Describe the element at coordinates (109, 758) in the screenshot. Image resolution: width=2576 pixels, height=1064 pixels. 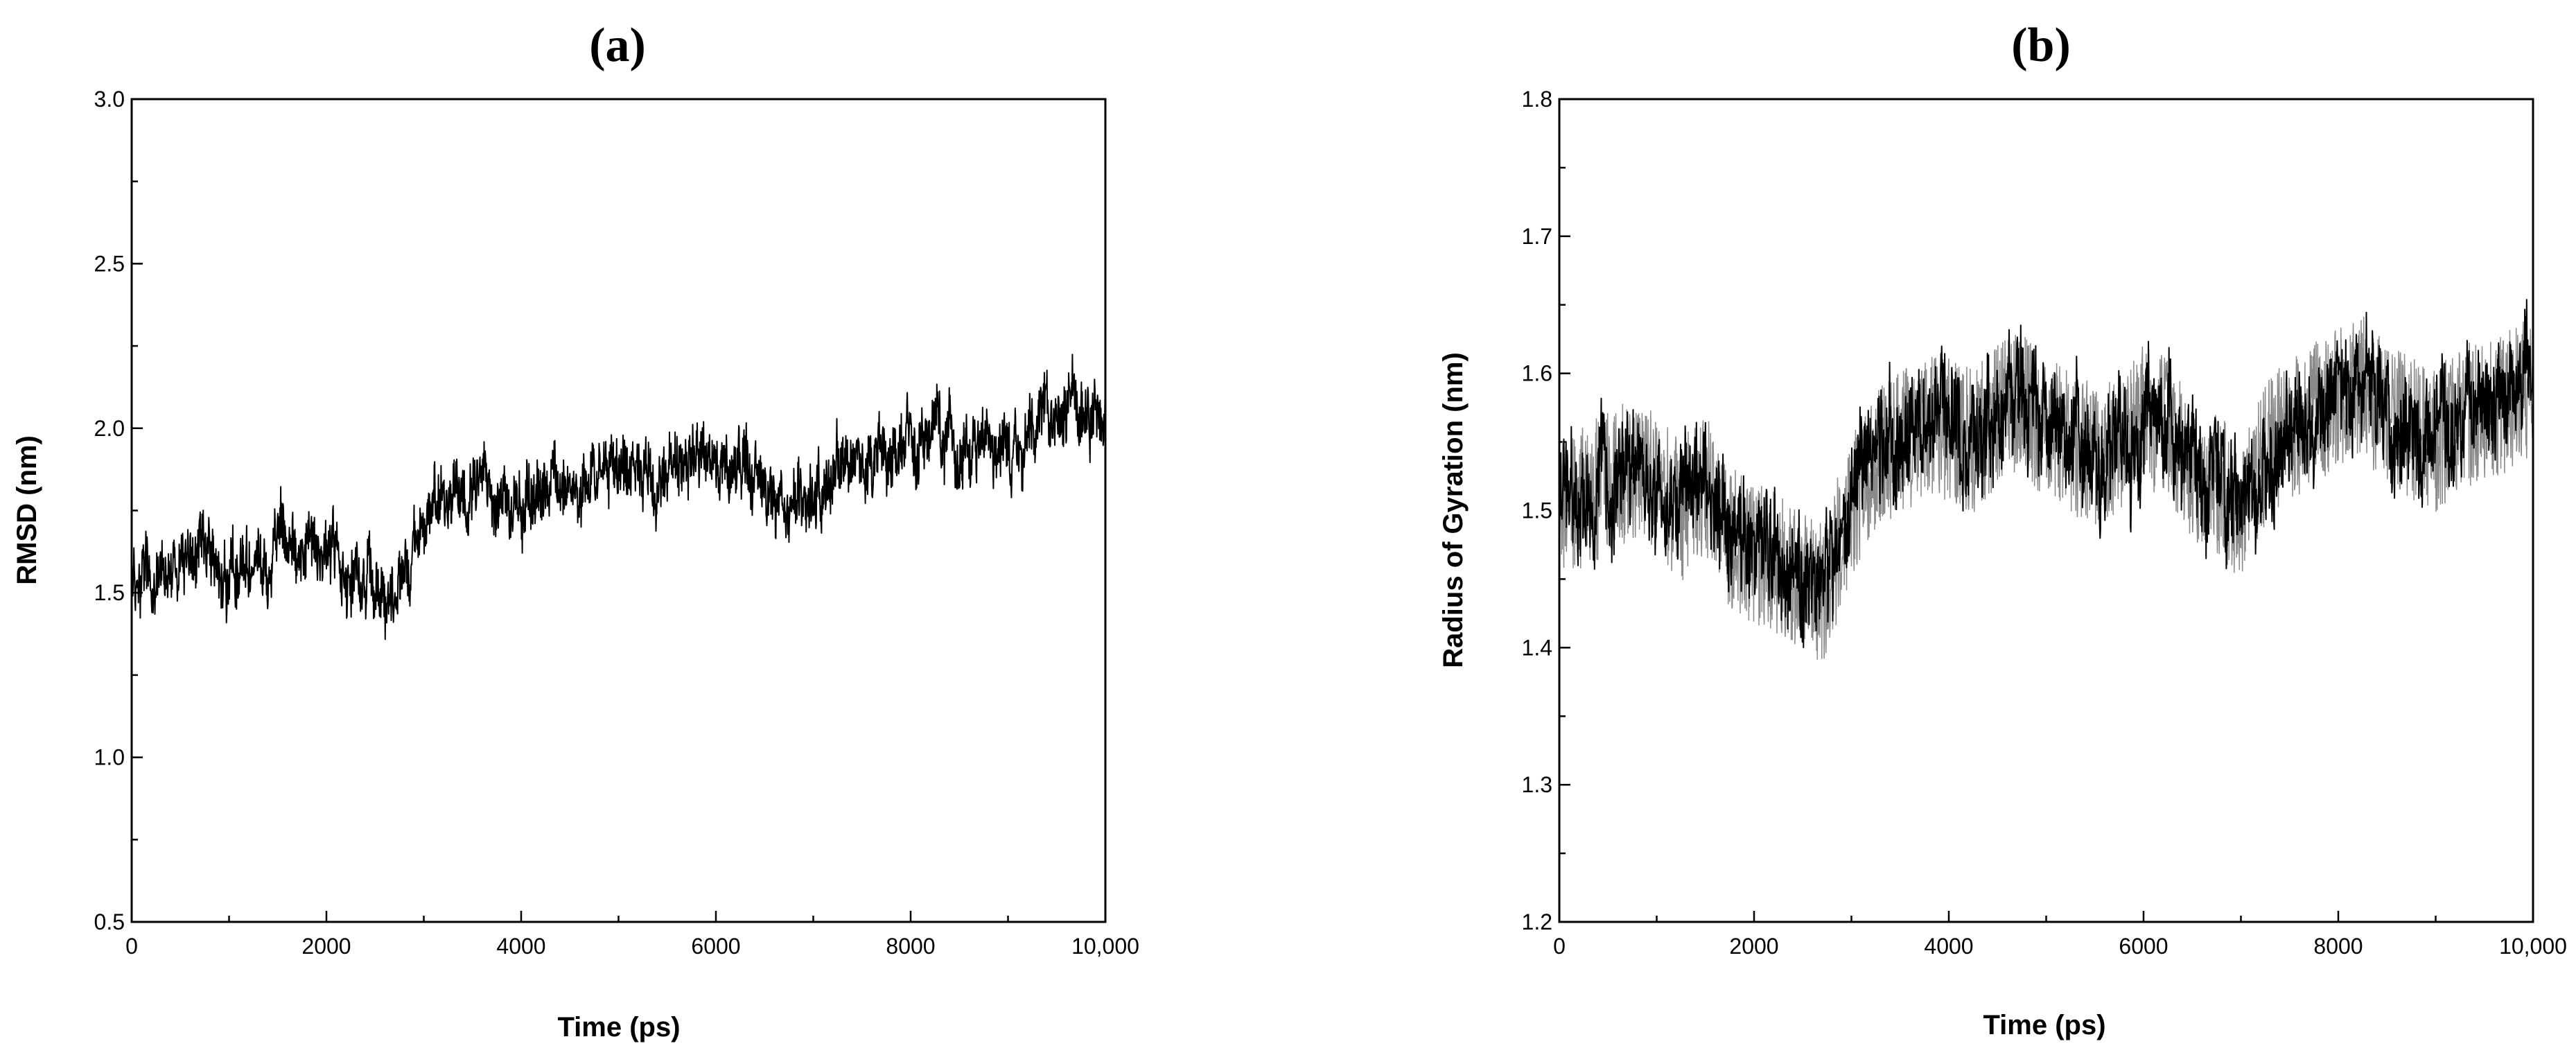
I see `panel-a-y-tick-label: 1.0` at that location.